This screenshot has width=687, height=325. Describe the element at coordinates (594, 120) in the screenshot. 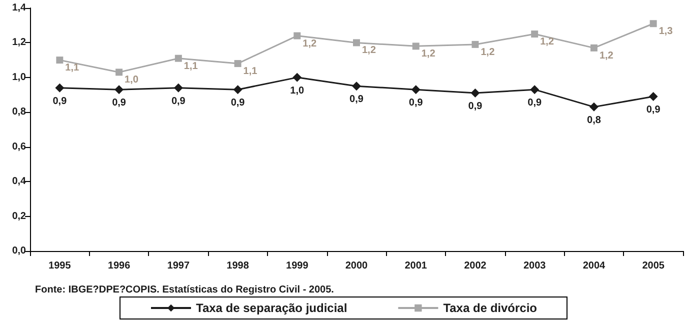

I see `data-label: 0,8` at that location.